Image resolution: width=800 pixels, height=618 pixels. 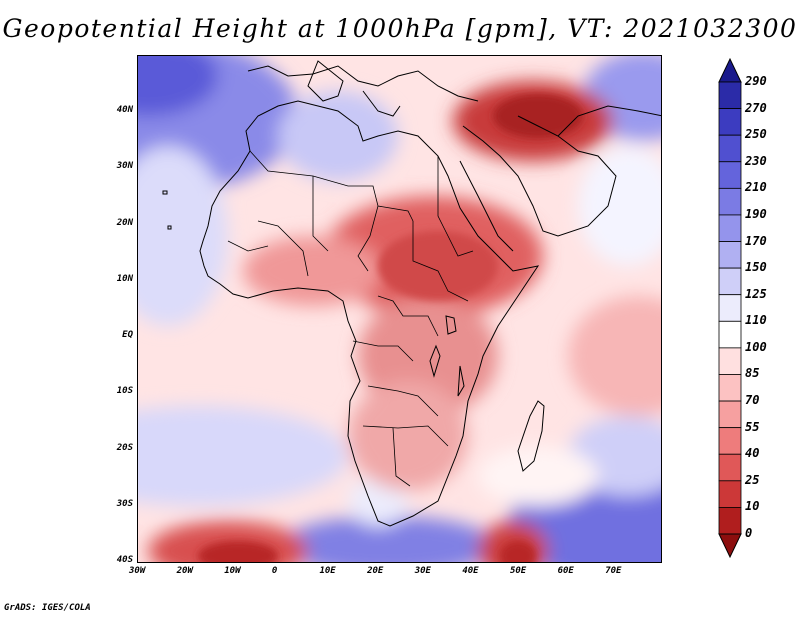 I want to click on lon-tick-label: 70E, so click(x=613, y=571).